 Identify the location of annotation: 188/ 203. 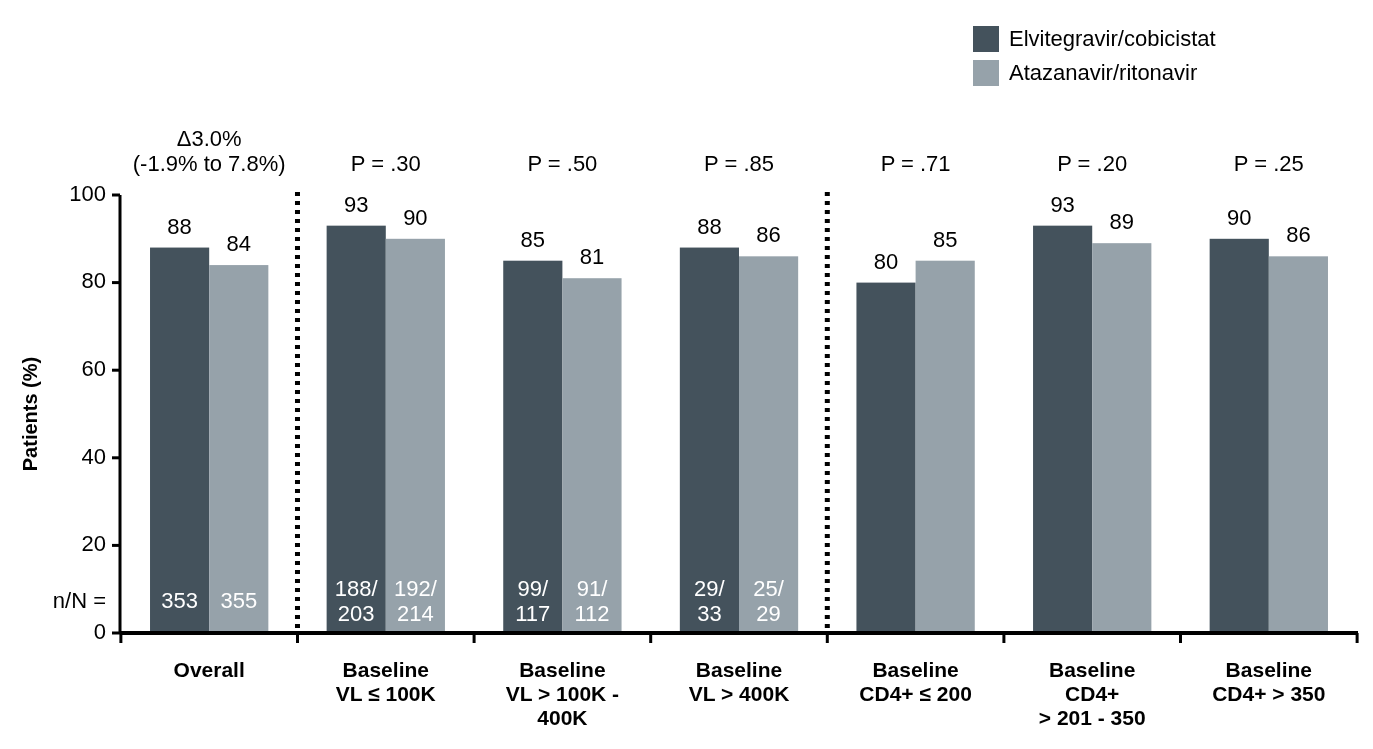
(356, 600).